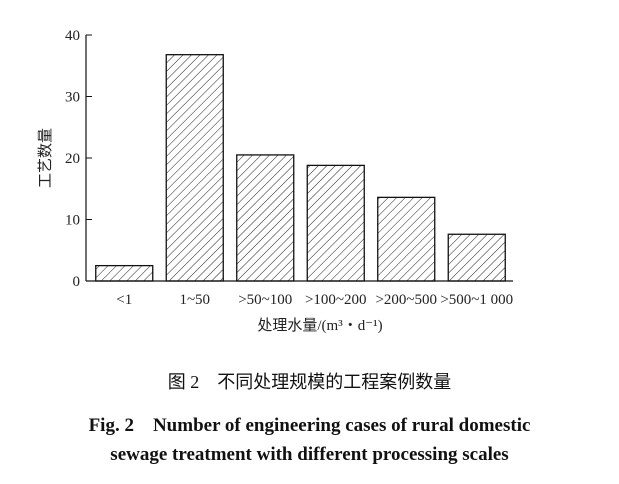 This screenshot has height=484, width=619. I want to click on caption-chinese: 图 2 不同处理规模的工程案例数量, so click(309, 382).